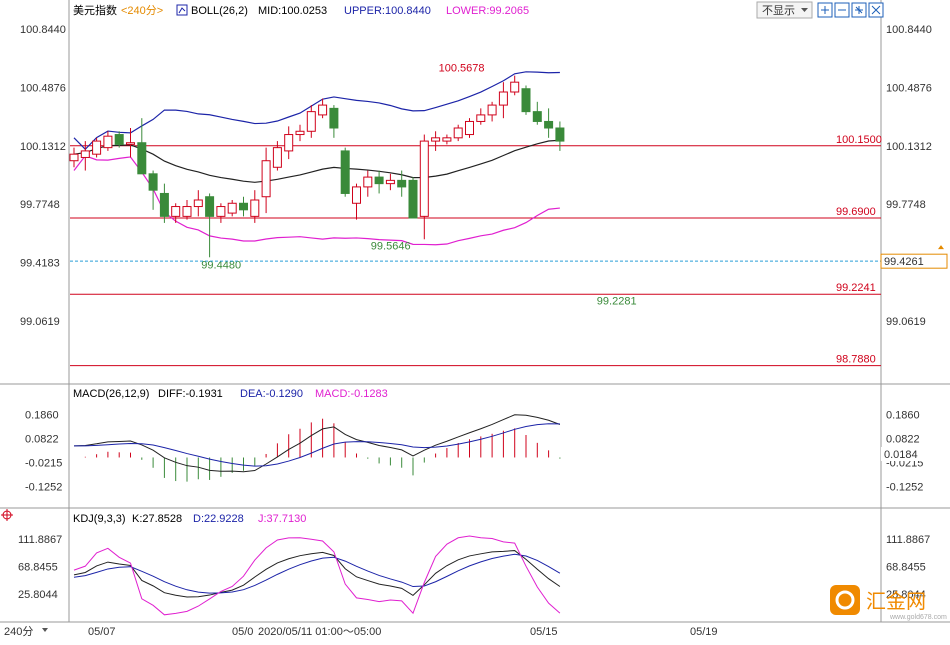  What do you see at coordinates (38, 567) in the screenshot?
I see `kdj-tick-left: 68.8455` at bounding box center [38, 567].